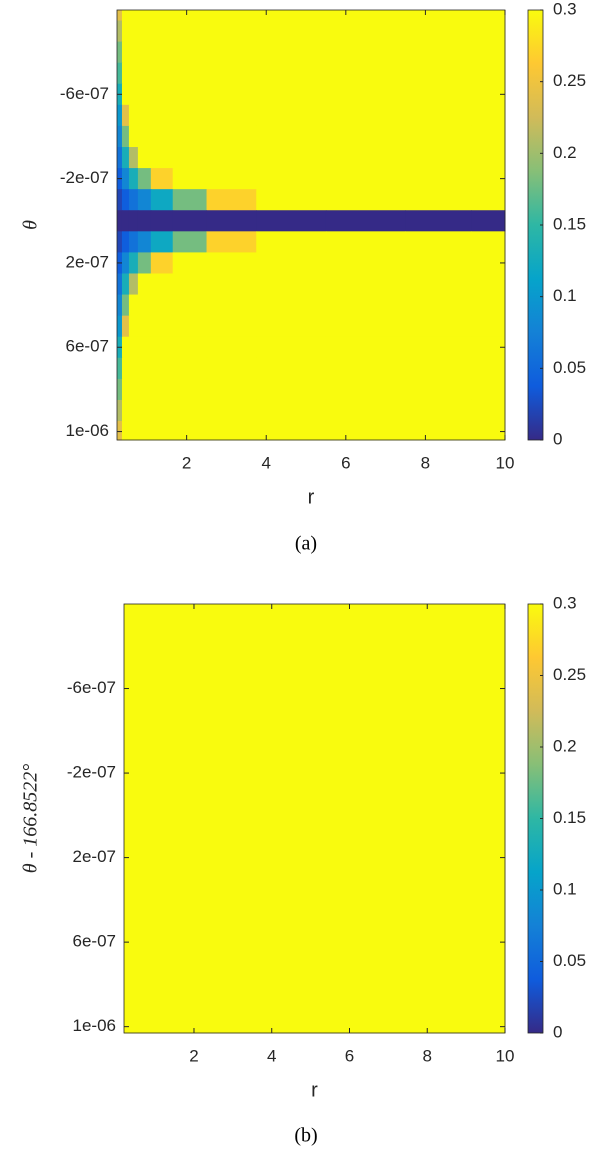 This screenshot has width=602, height=1152. What do you see at coordinates (345, 462) in the screenshot?
I see `x-tick-label: 6` at bounding box center [345, 462].